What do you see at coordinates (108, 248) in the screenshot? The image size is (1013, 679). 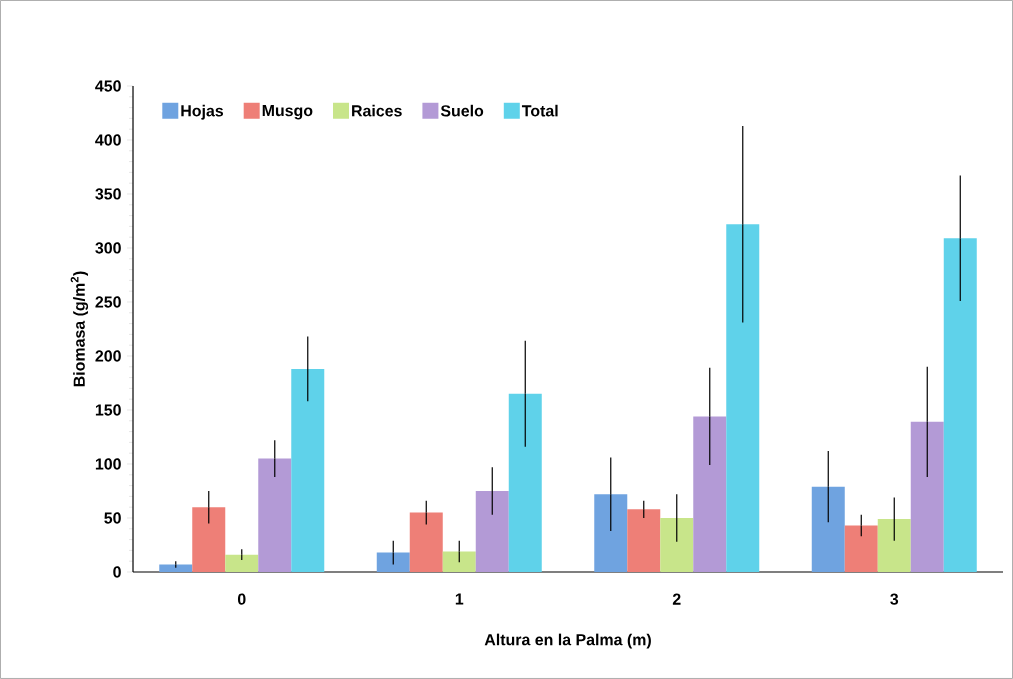 I see `y-tick-label: 300` at bounding box center [108, 248].